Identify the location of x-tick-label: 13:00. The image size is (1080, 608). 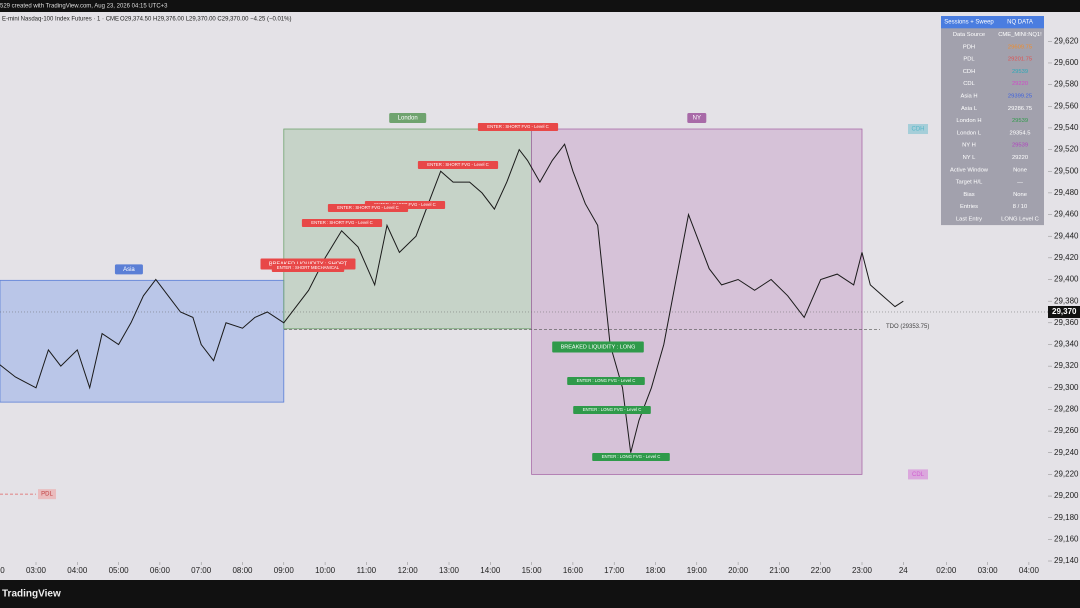
(449, 570).